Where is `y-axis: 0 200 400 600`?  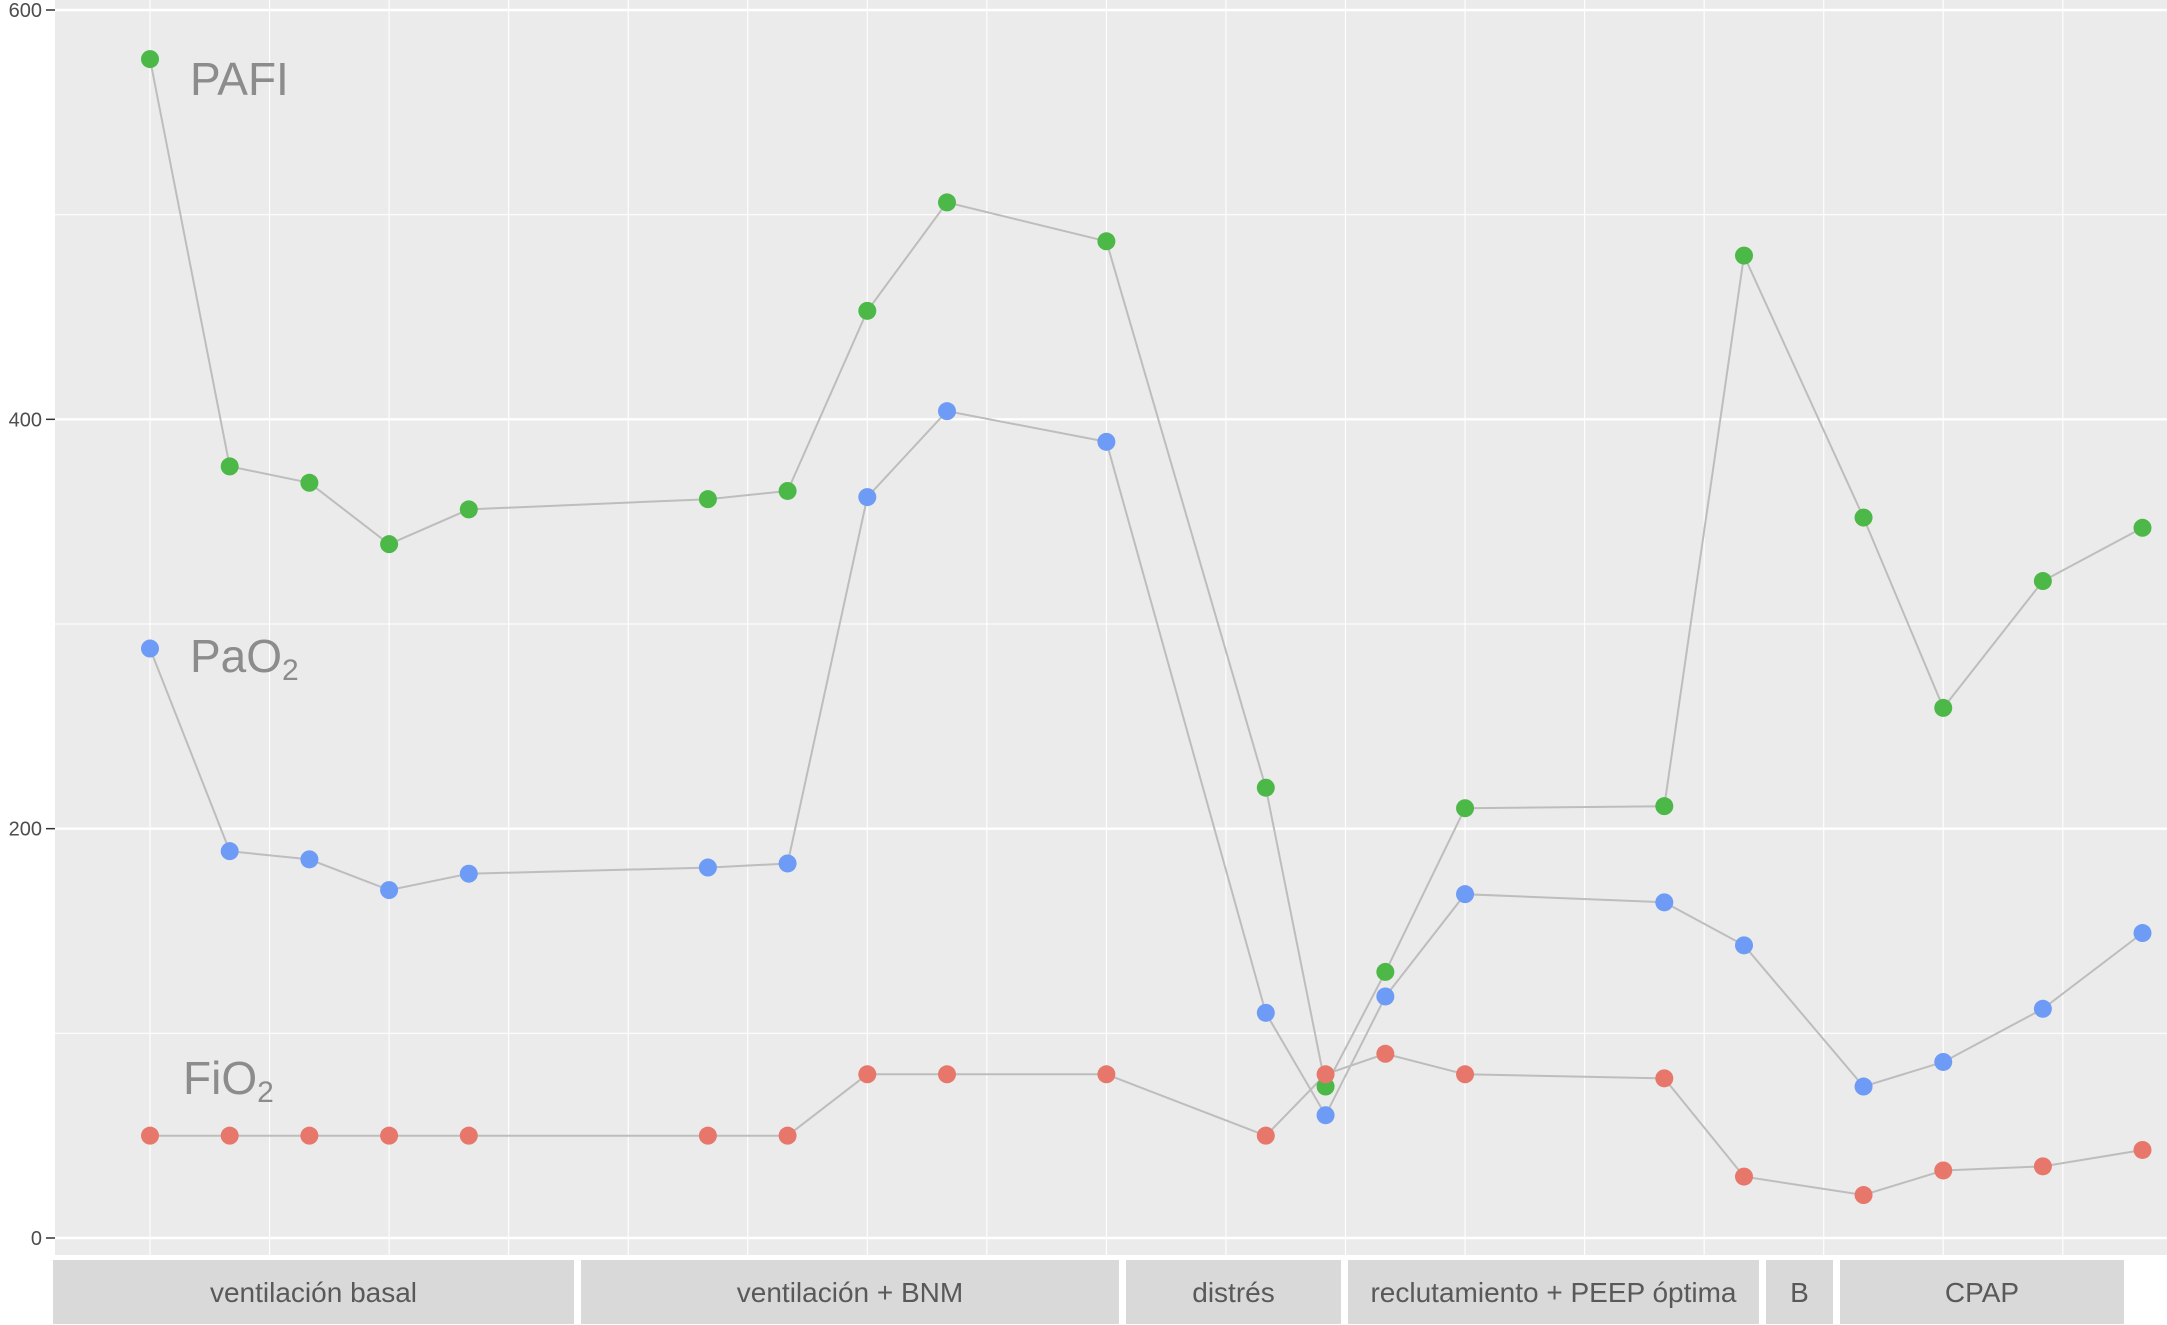
y-axis: 0 200 400 600 is located at coordinates (32, 625).